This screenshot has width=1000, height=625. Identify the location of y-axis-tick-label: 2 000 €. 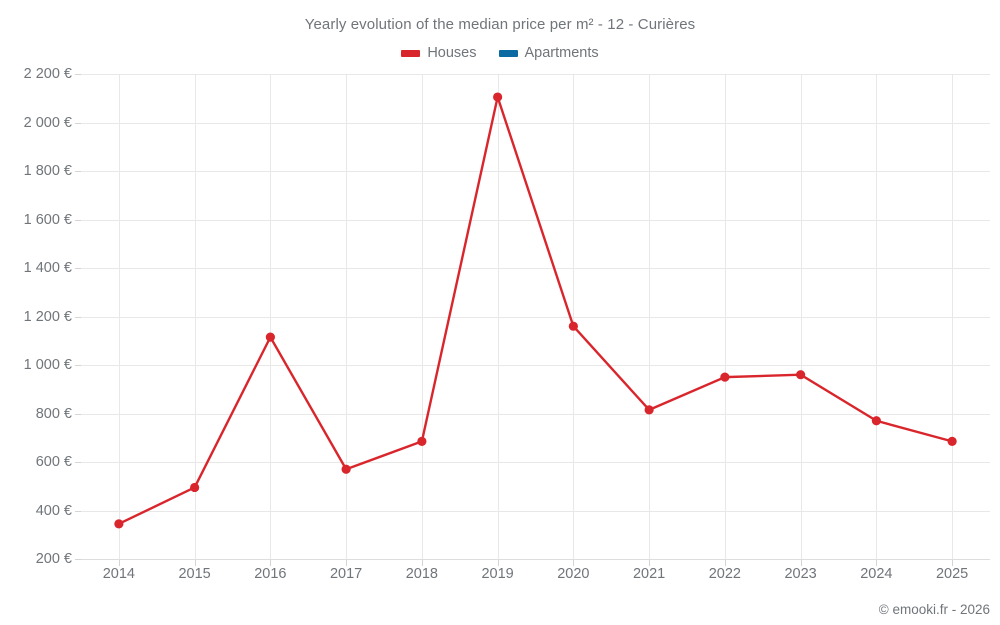
(47, 122).